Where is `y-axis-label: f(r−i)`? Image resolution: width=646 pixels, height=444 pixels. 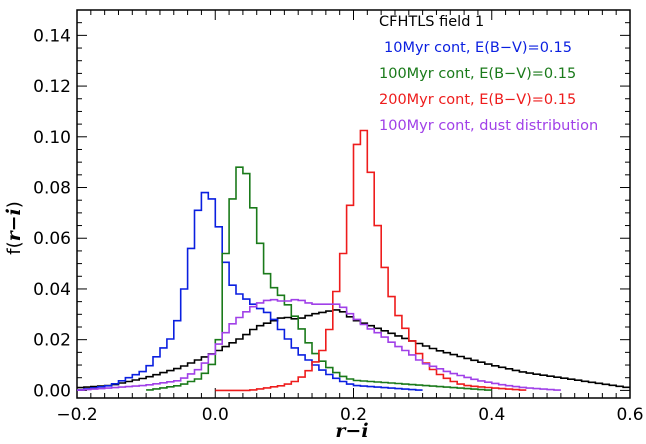
y-axis-label: f(r−i) is located at coordinates (14, 228).